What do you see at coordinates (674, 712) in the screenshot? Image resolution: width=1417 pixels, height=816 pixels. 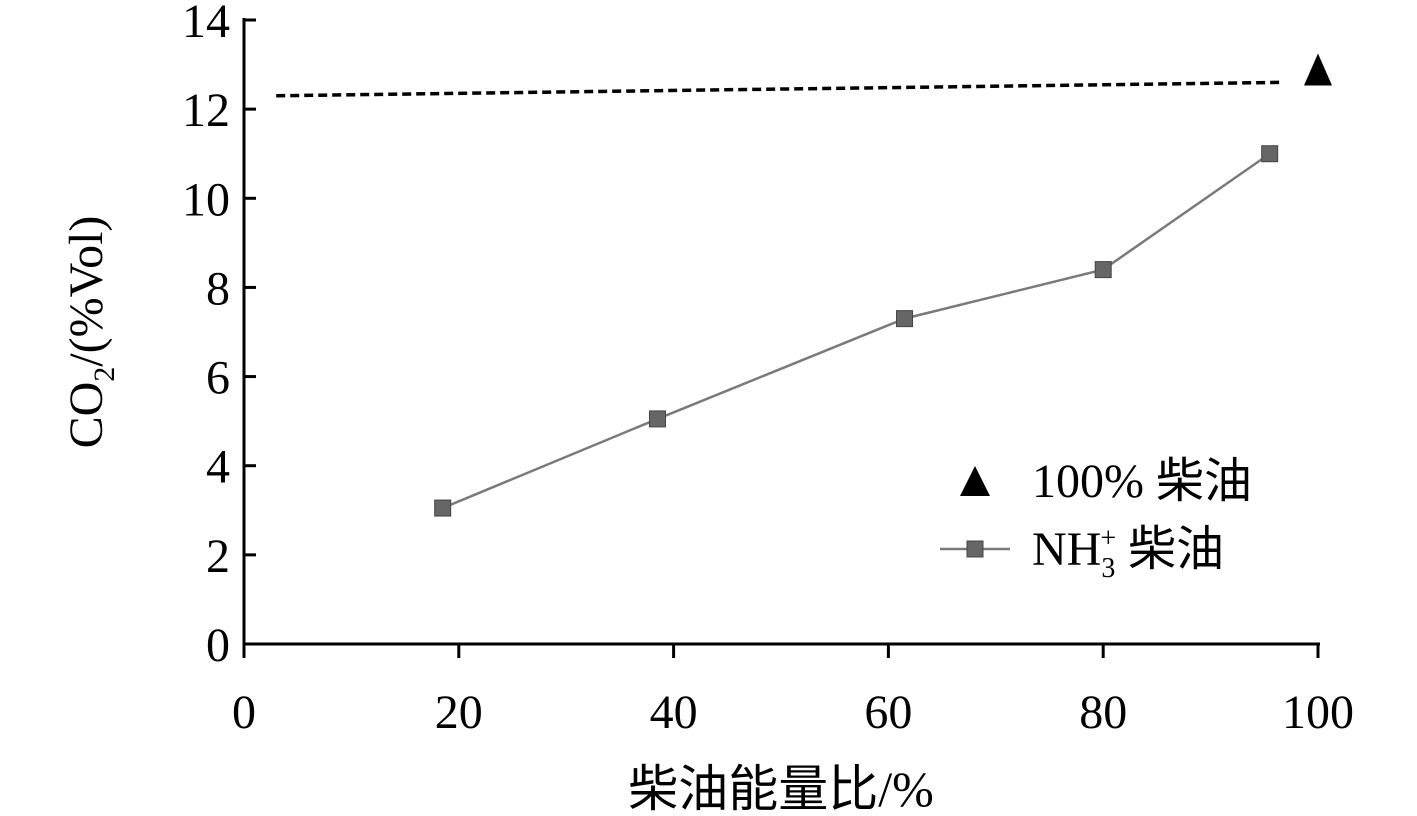 I see `x-tick-label: 40` at bounding box center [674, 712].